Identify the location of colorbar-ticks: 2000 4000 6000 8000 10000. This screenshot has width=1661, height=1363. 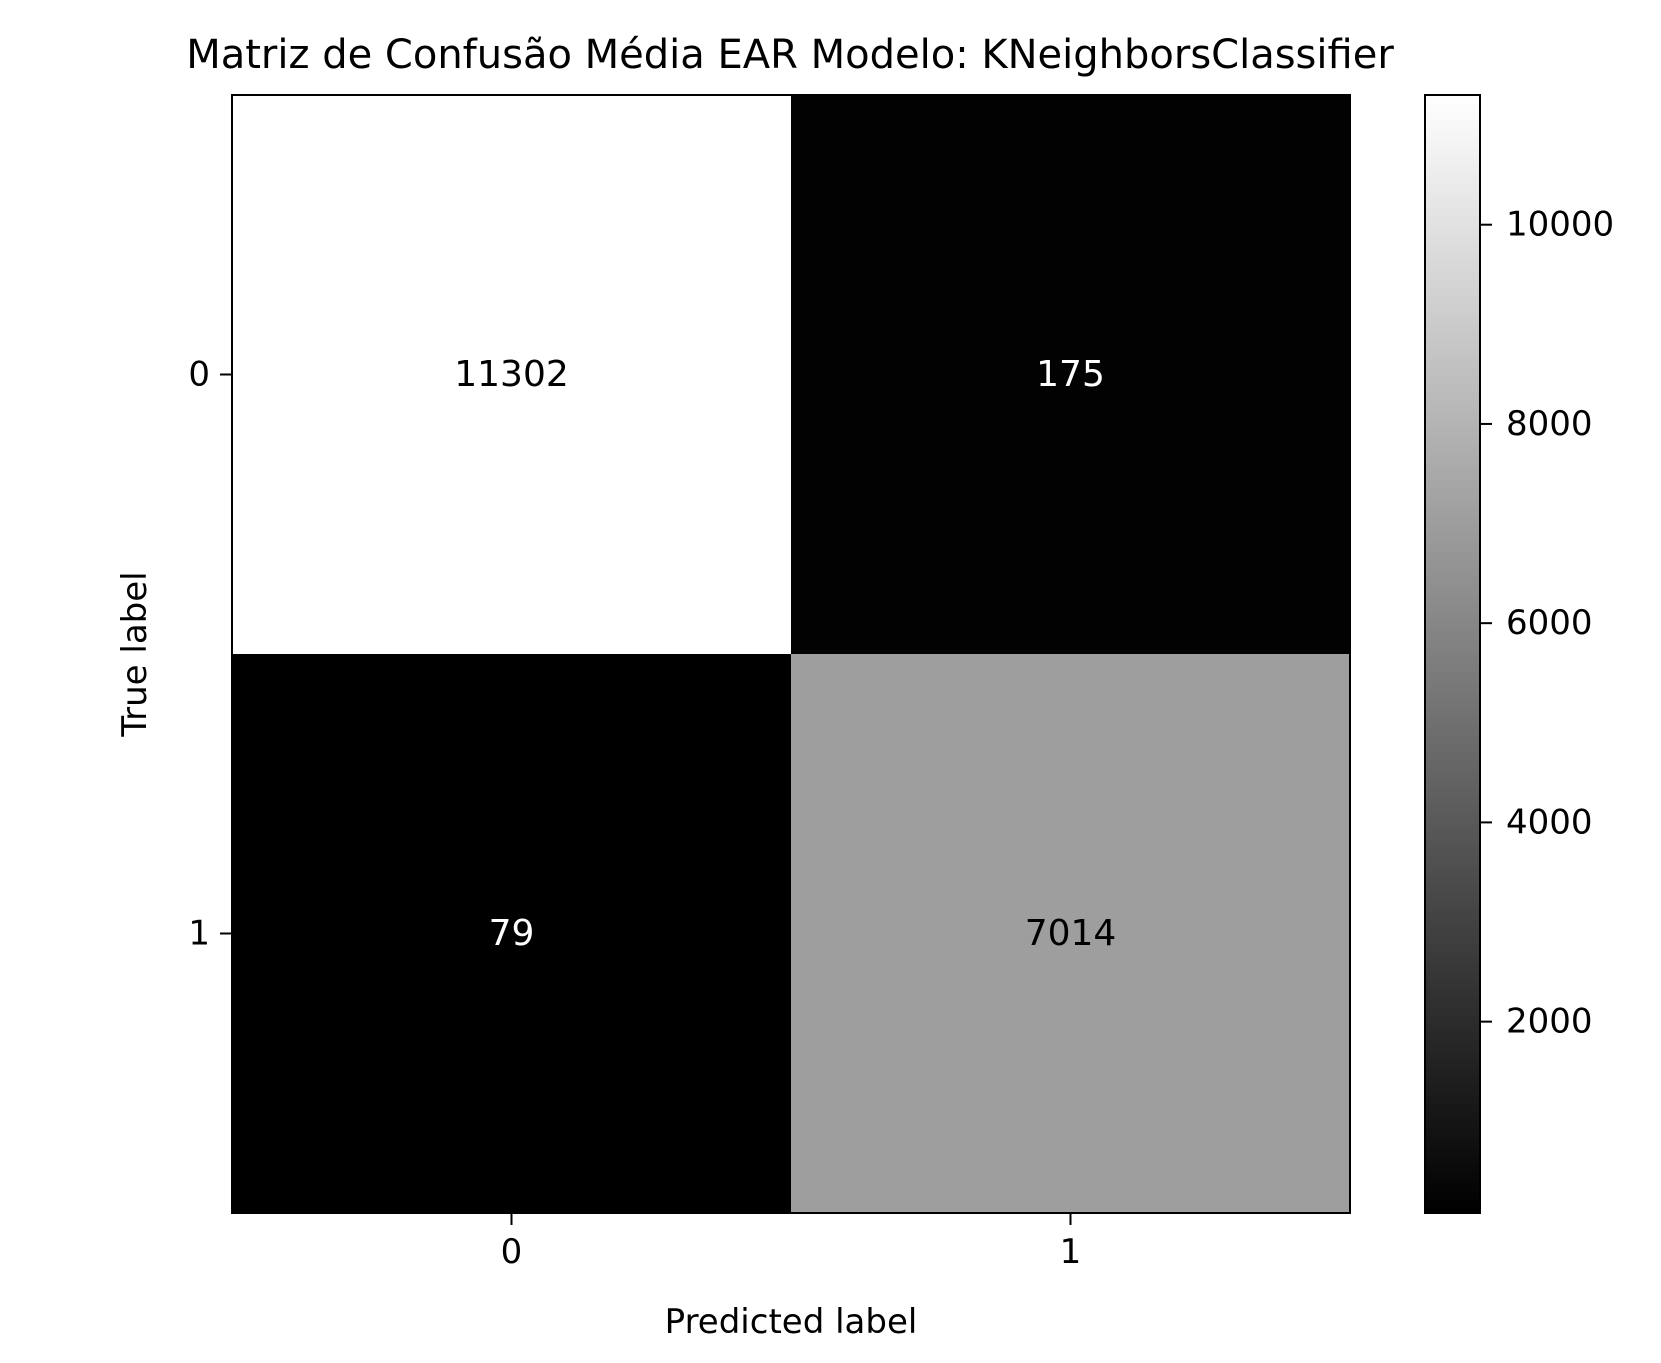
(1547, 623).